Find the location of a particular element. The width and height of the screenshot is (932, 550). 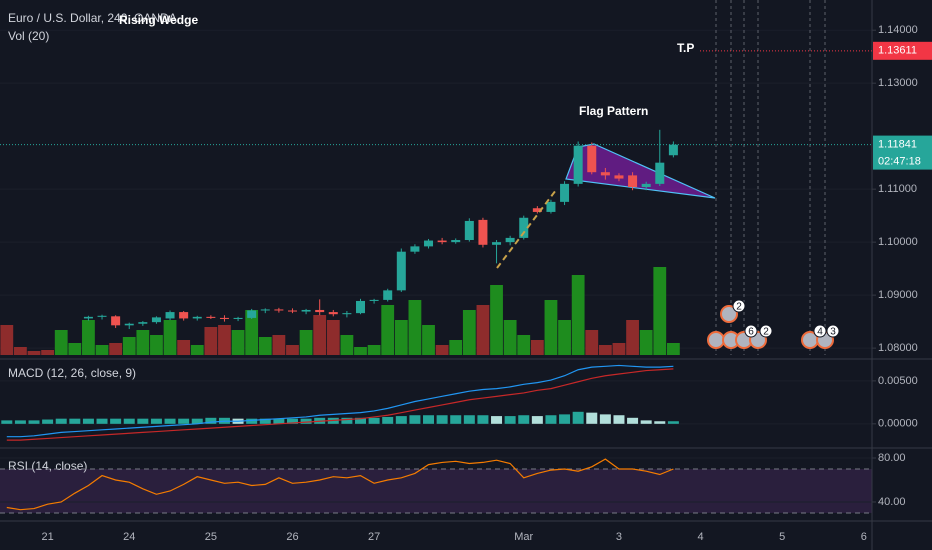

y-tick-label: 0.00500 is located at coordinates (898, 381).